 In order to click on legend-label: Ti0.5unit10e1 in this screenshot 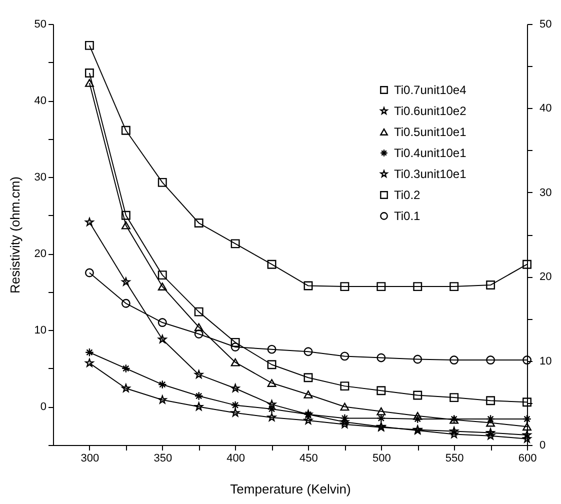, I will do `click(430, 132)`.